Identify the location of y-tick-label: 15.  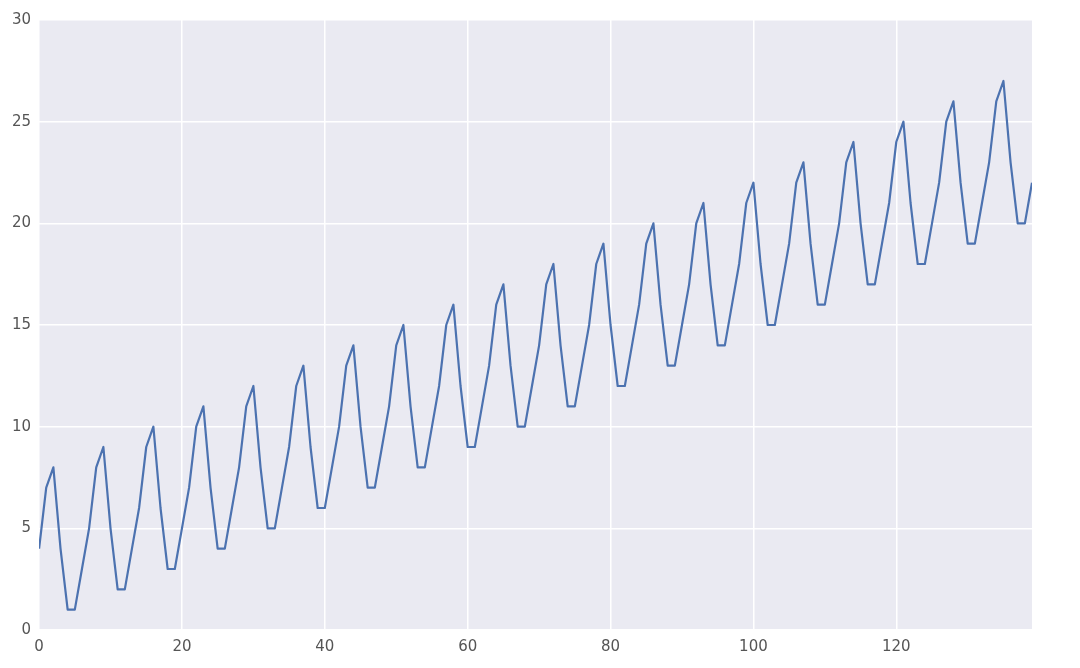
(21, 323).